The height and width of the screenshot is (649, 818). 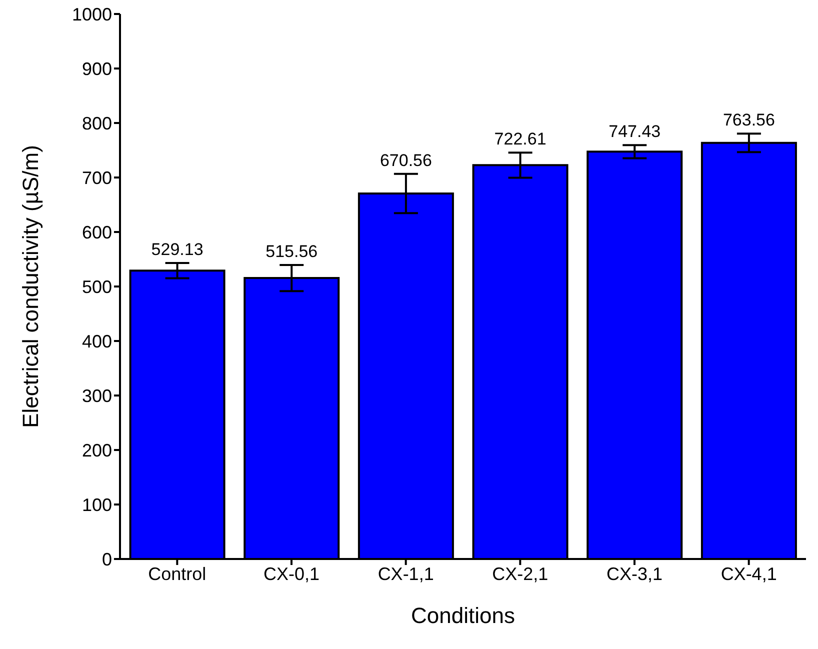 What do you see at coordinates (107, 559) in the screenshot?
I see `y-tick-label: 0` at bounding box center [107, 559].